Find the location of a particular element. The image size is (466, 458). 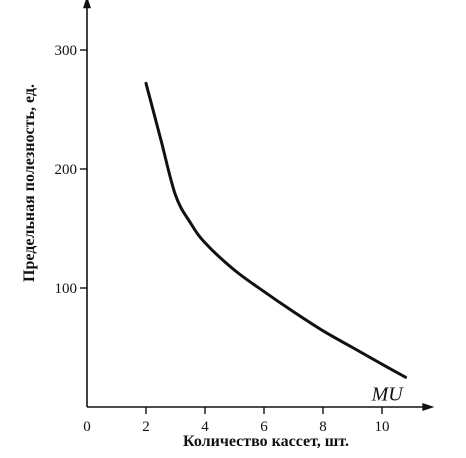

y-tick-label: 100 is located at coordinates (66, 289).